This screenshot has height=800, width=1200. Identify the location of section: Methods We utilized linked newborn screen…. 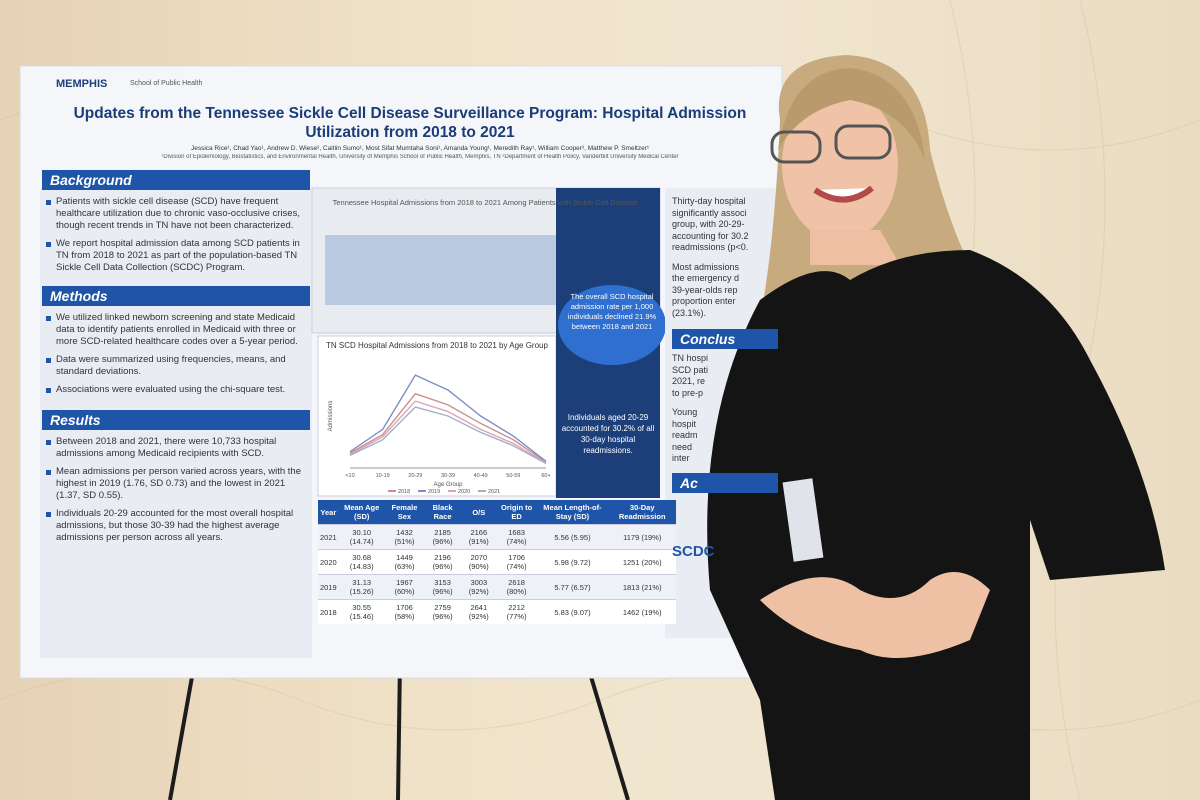
(176, 341).